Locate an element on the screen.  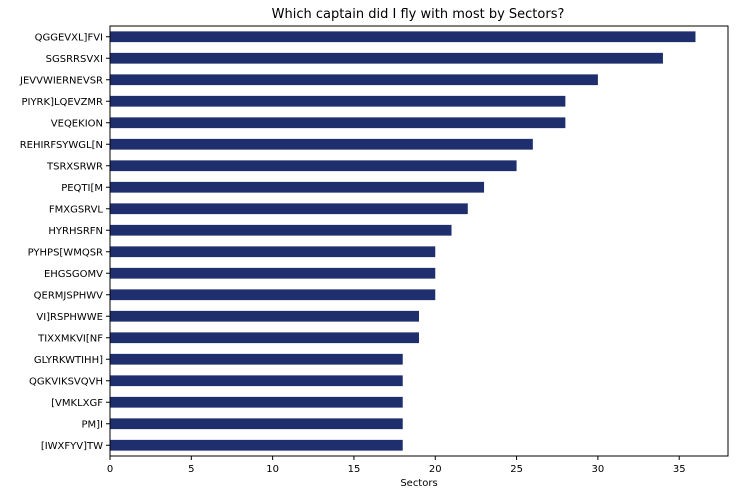
y-tick-label: PIYRK]LQEVZMR is located at coordinates (62, 102).